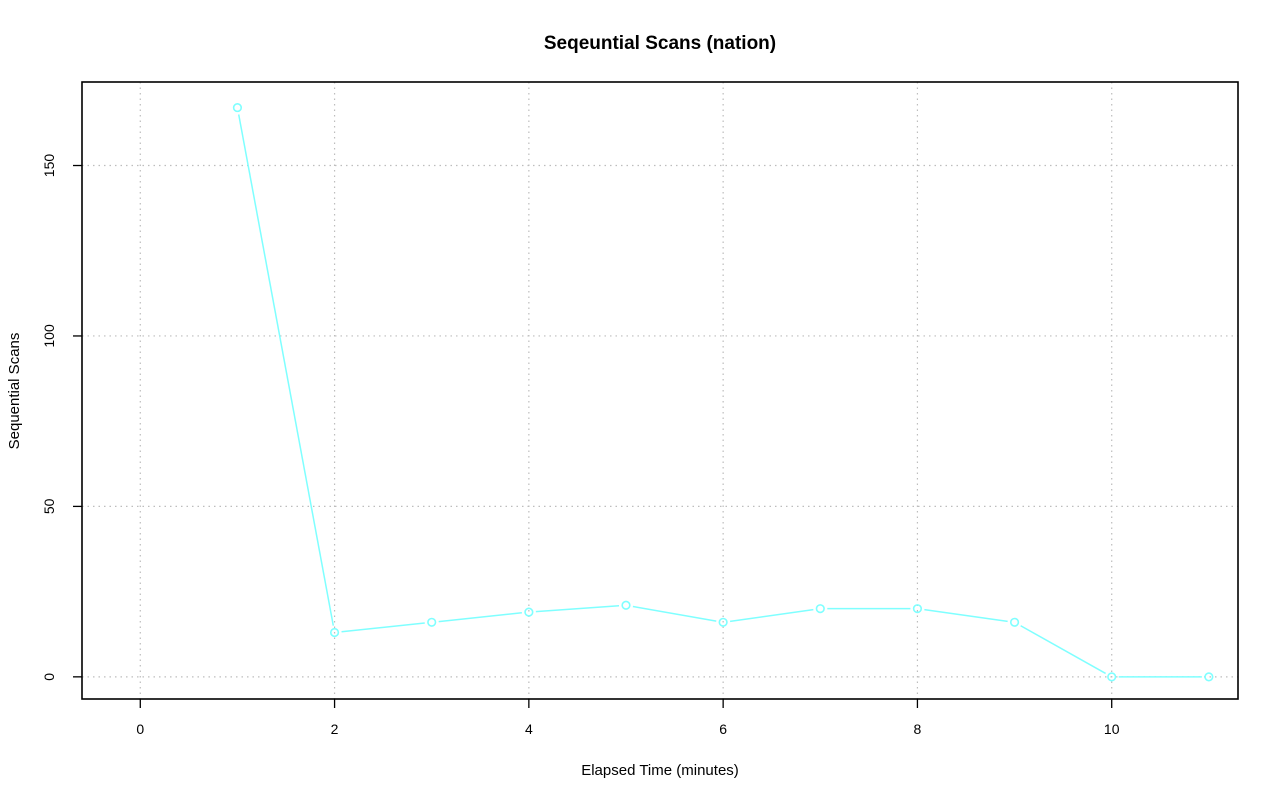 The width and height of the screenshot is (1280, 801). What do you see at coordinates (49, 677) in the screenshot?
I see `y-tick-label: 0` at bounding box center [49, 677].